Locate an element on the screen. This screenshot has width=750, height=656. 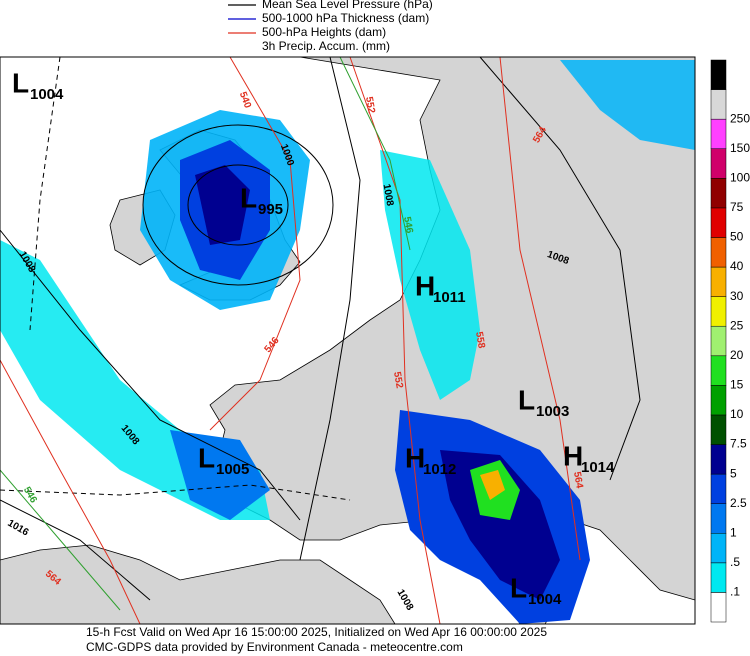
scale-label: 7.5 is located at coordinates (738, 444).